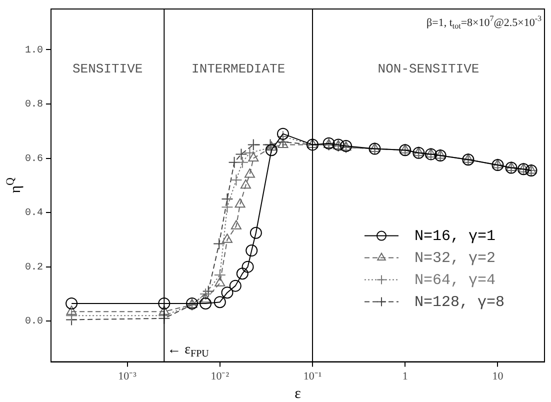 The image size is (551, 402). I want to click on x-tick-label: 10⁻³, so click(128, 376).